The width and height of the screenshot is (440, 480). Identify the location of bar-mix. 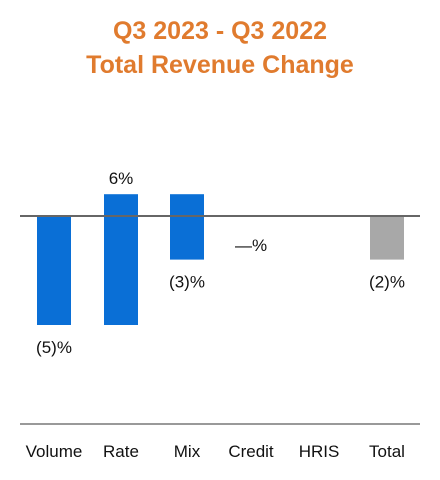
(187, 227).